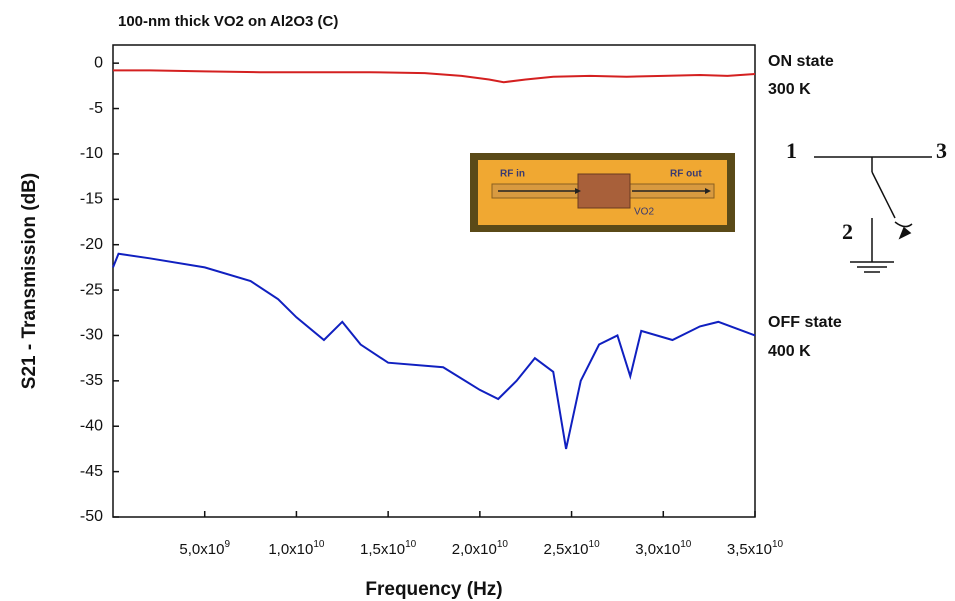  I want to click on x-tick-label: 2,5x10¹⁰, so click(571, 548).